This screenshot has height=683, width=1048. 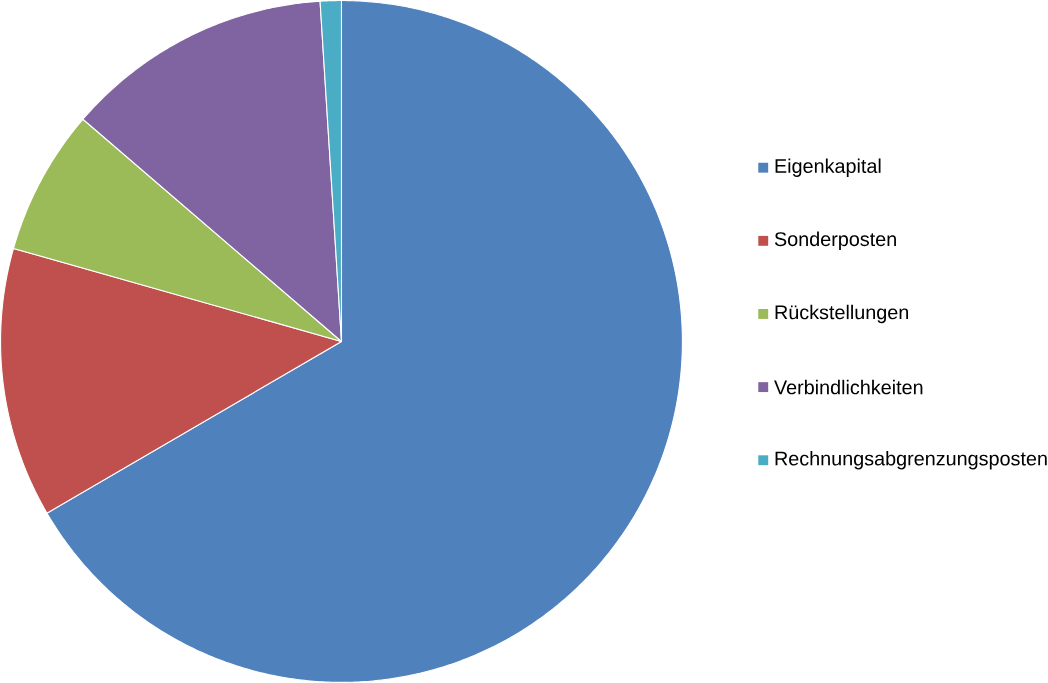 I want to click on legend-label: Rückstellungen, so click(x=842, y=314).